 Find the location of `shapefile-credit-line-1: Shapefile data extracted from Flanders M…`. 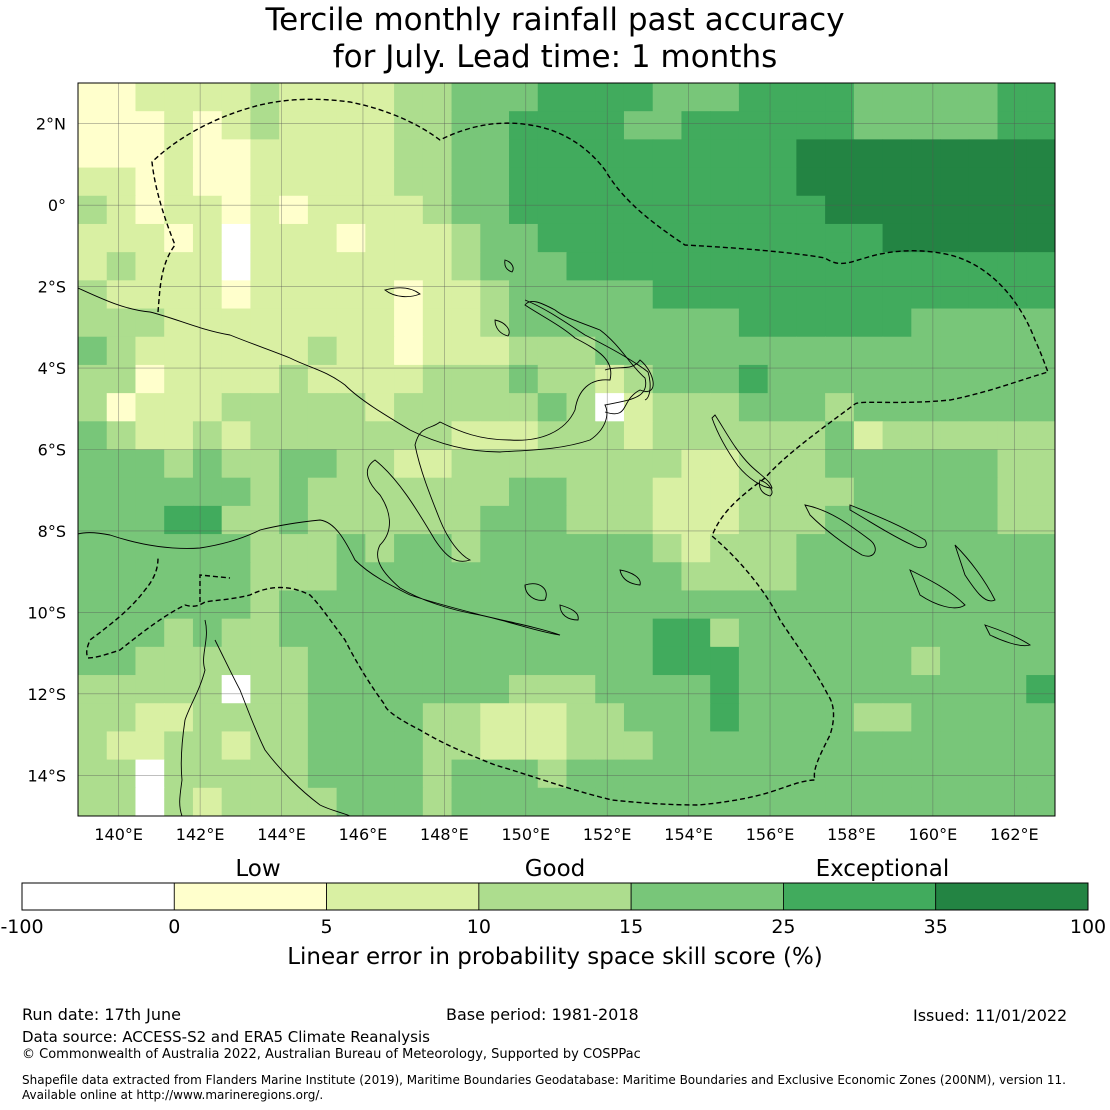

shapefile-credit-line-1: Shapefile data extracted from Flanders M… is located at coordinates (544, 1080).